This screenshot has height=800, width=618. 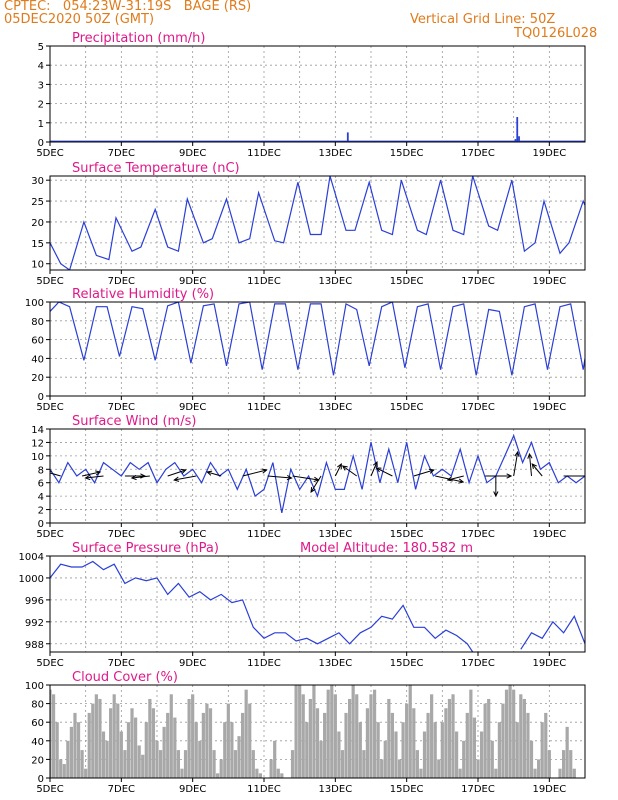 I want to click on x-tick-label: 15DEC, so click(x=407, y=153).